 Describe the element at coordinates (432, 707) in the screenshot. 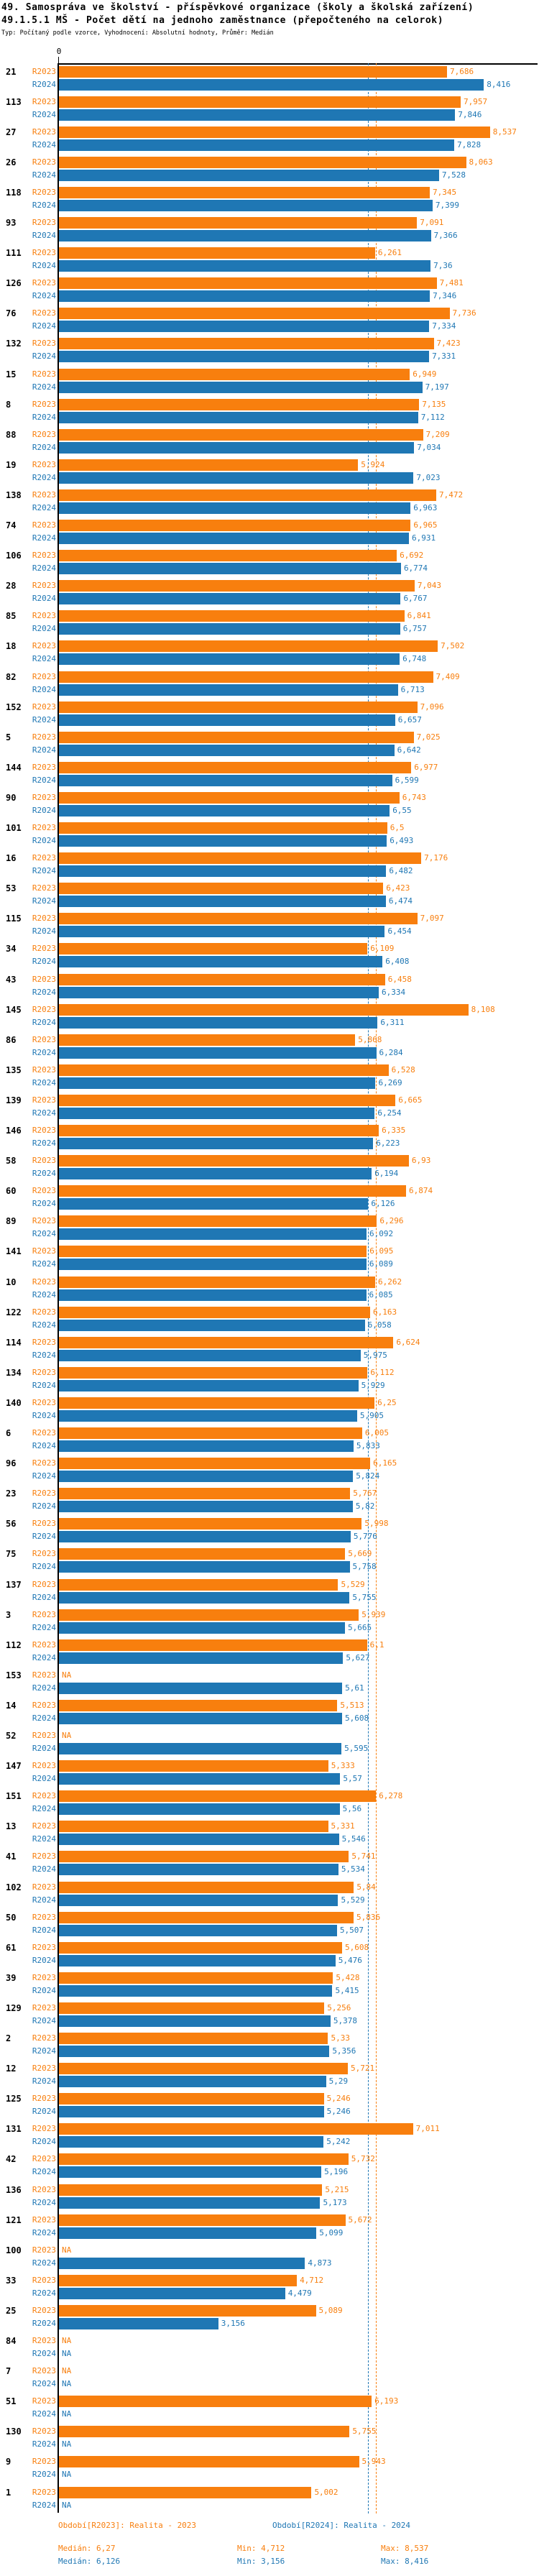

I see `value-label-r2023: 7,096` at that location.